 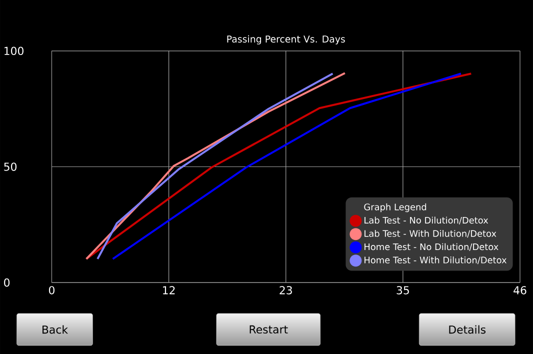 I want to click on x-tick-label: 35, so click(x=402, y=290).